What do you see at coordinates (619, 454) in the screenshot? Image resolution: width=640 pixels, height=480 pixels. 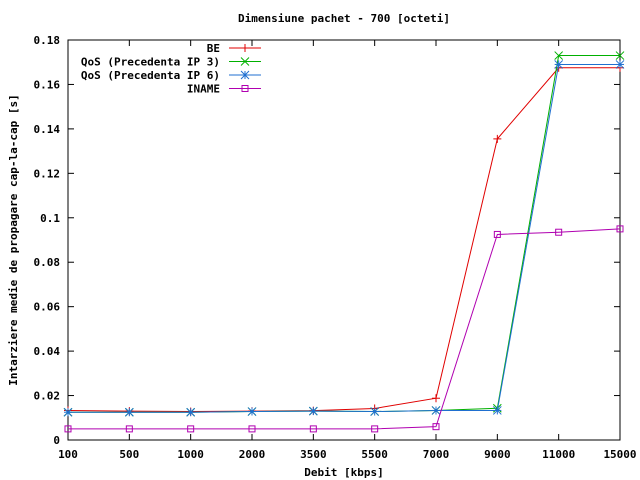 I see `x-tick-label: 15000` at bounding box center [619, 454].